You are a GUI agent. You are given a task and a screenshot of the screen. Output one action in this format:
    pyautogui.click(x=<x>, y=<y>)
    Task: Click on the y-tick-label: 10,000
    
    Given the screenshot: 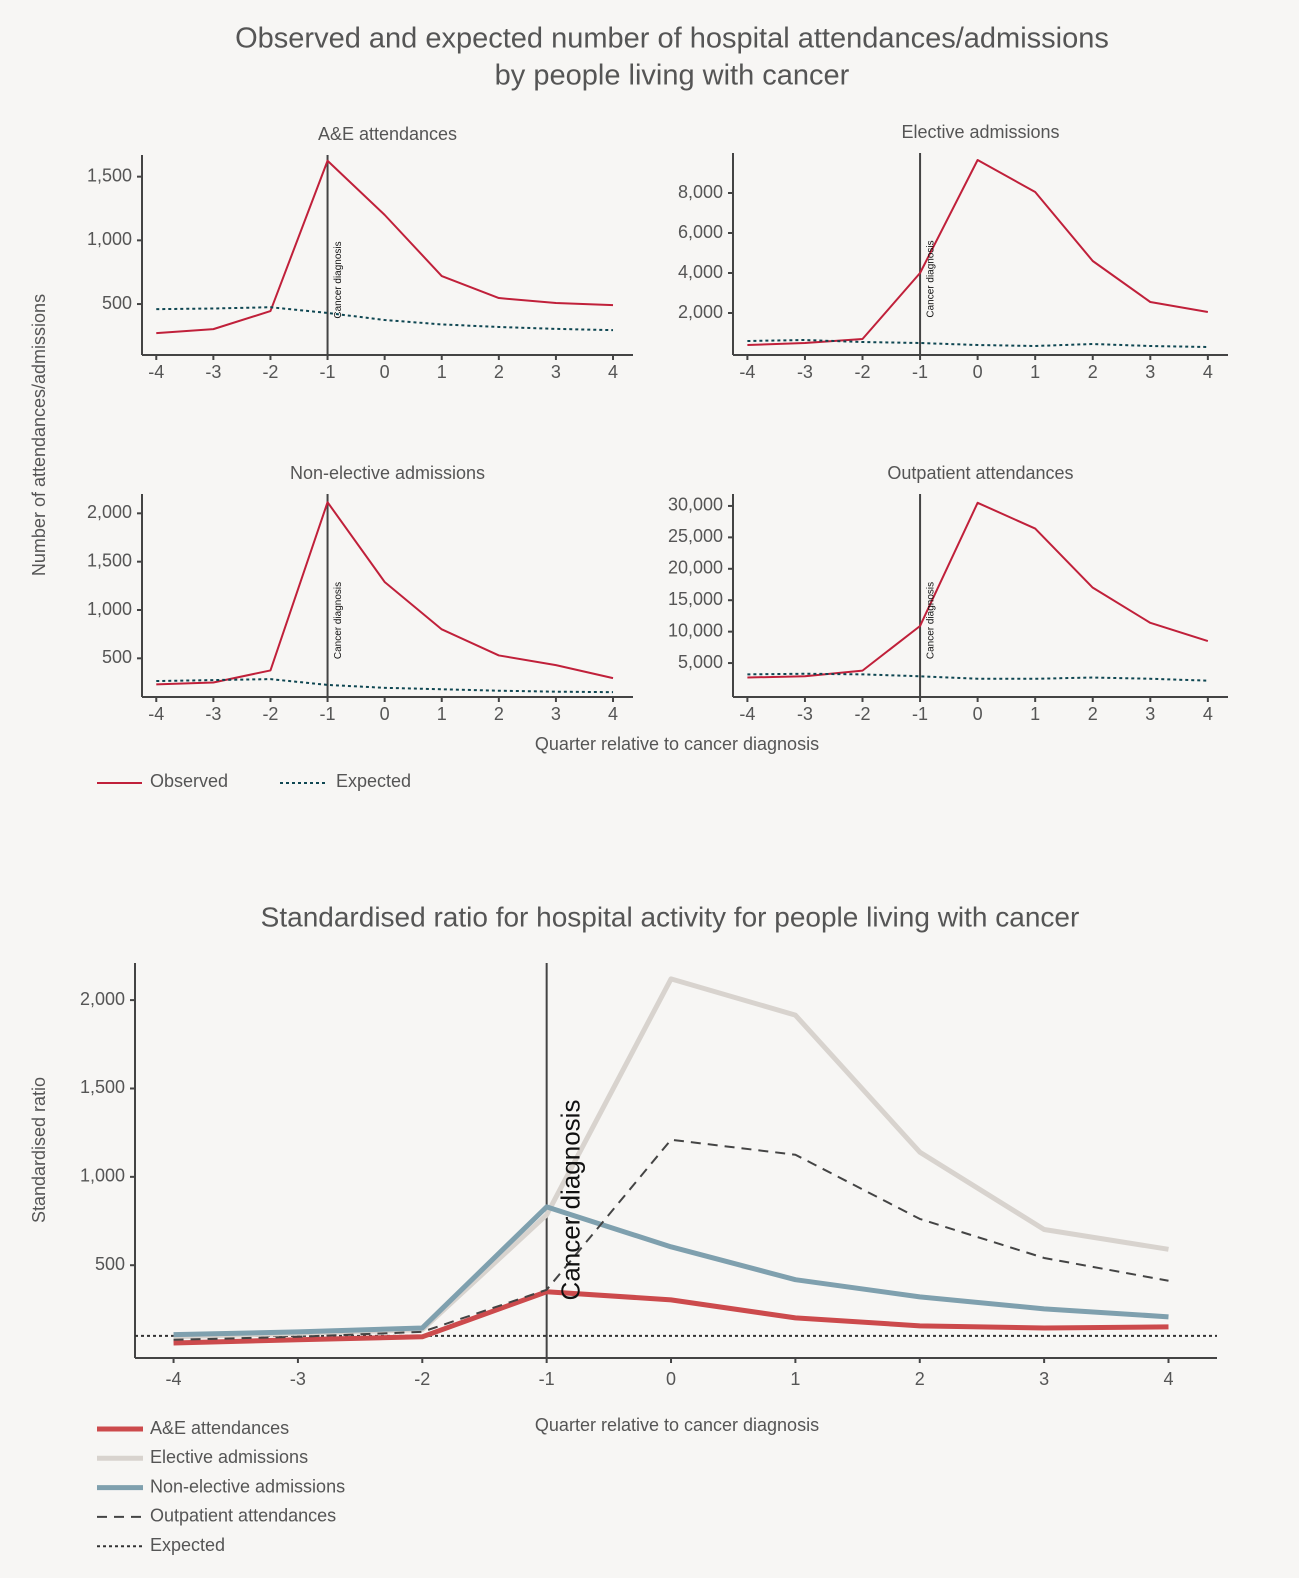 What is the action you would take?
    pyautogui.click(x=695, y=630)
    